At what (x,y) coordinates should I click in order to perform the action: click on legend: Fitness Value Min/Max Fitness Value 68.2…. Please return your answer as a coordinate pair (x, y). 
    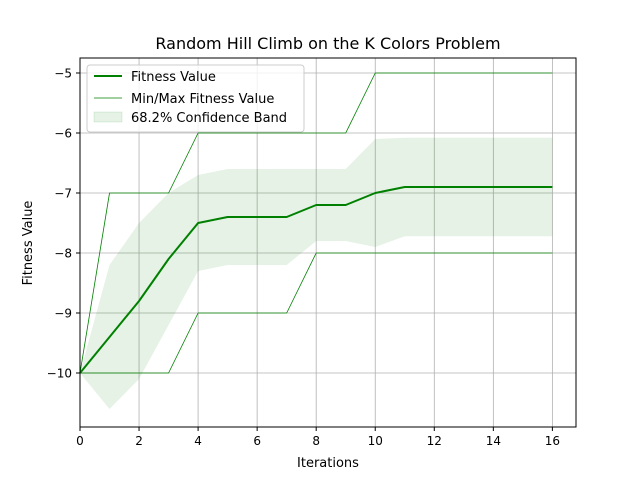
    Looking at the image, I should click on (195, 98).